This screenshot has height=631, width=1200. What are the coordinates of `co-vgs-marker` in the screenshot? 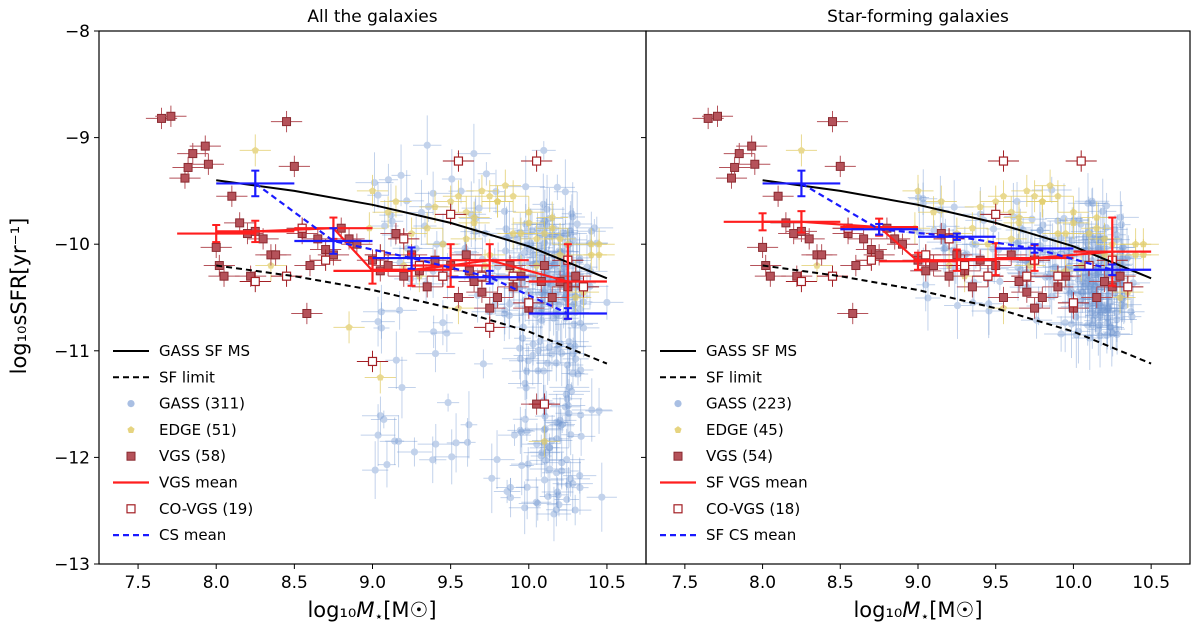 It's located at (1081, 161).